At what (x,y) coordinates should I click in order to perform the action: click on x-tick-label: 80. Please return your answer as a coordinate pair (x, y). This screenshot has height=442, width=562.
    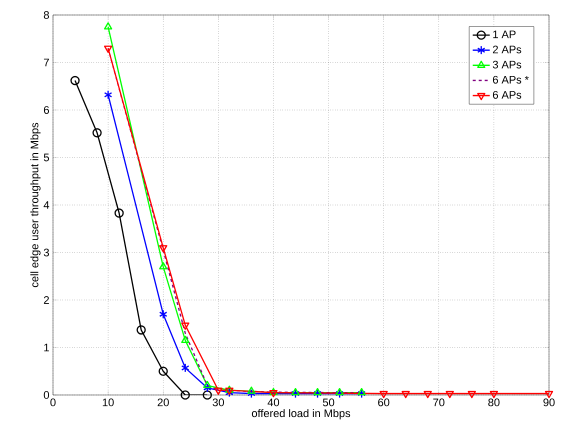
    Looking at the image, I should click on (494, 402).